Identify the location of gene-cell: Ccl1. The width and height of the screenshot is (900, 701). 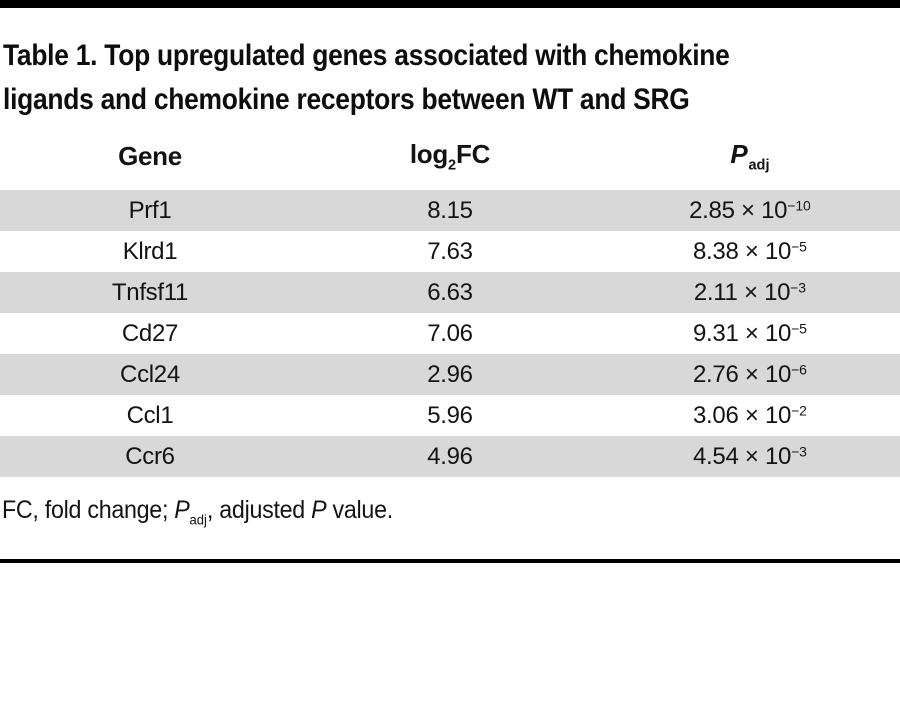
(150, 415).